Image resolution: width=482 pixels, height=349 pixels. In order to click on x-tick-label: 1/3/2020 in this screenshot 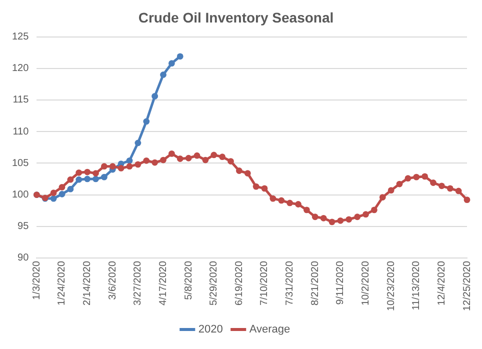, I will do `click(36, 280)`.